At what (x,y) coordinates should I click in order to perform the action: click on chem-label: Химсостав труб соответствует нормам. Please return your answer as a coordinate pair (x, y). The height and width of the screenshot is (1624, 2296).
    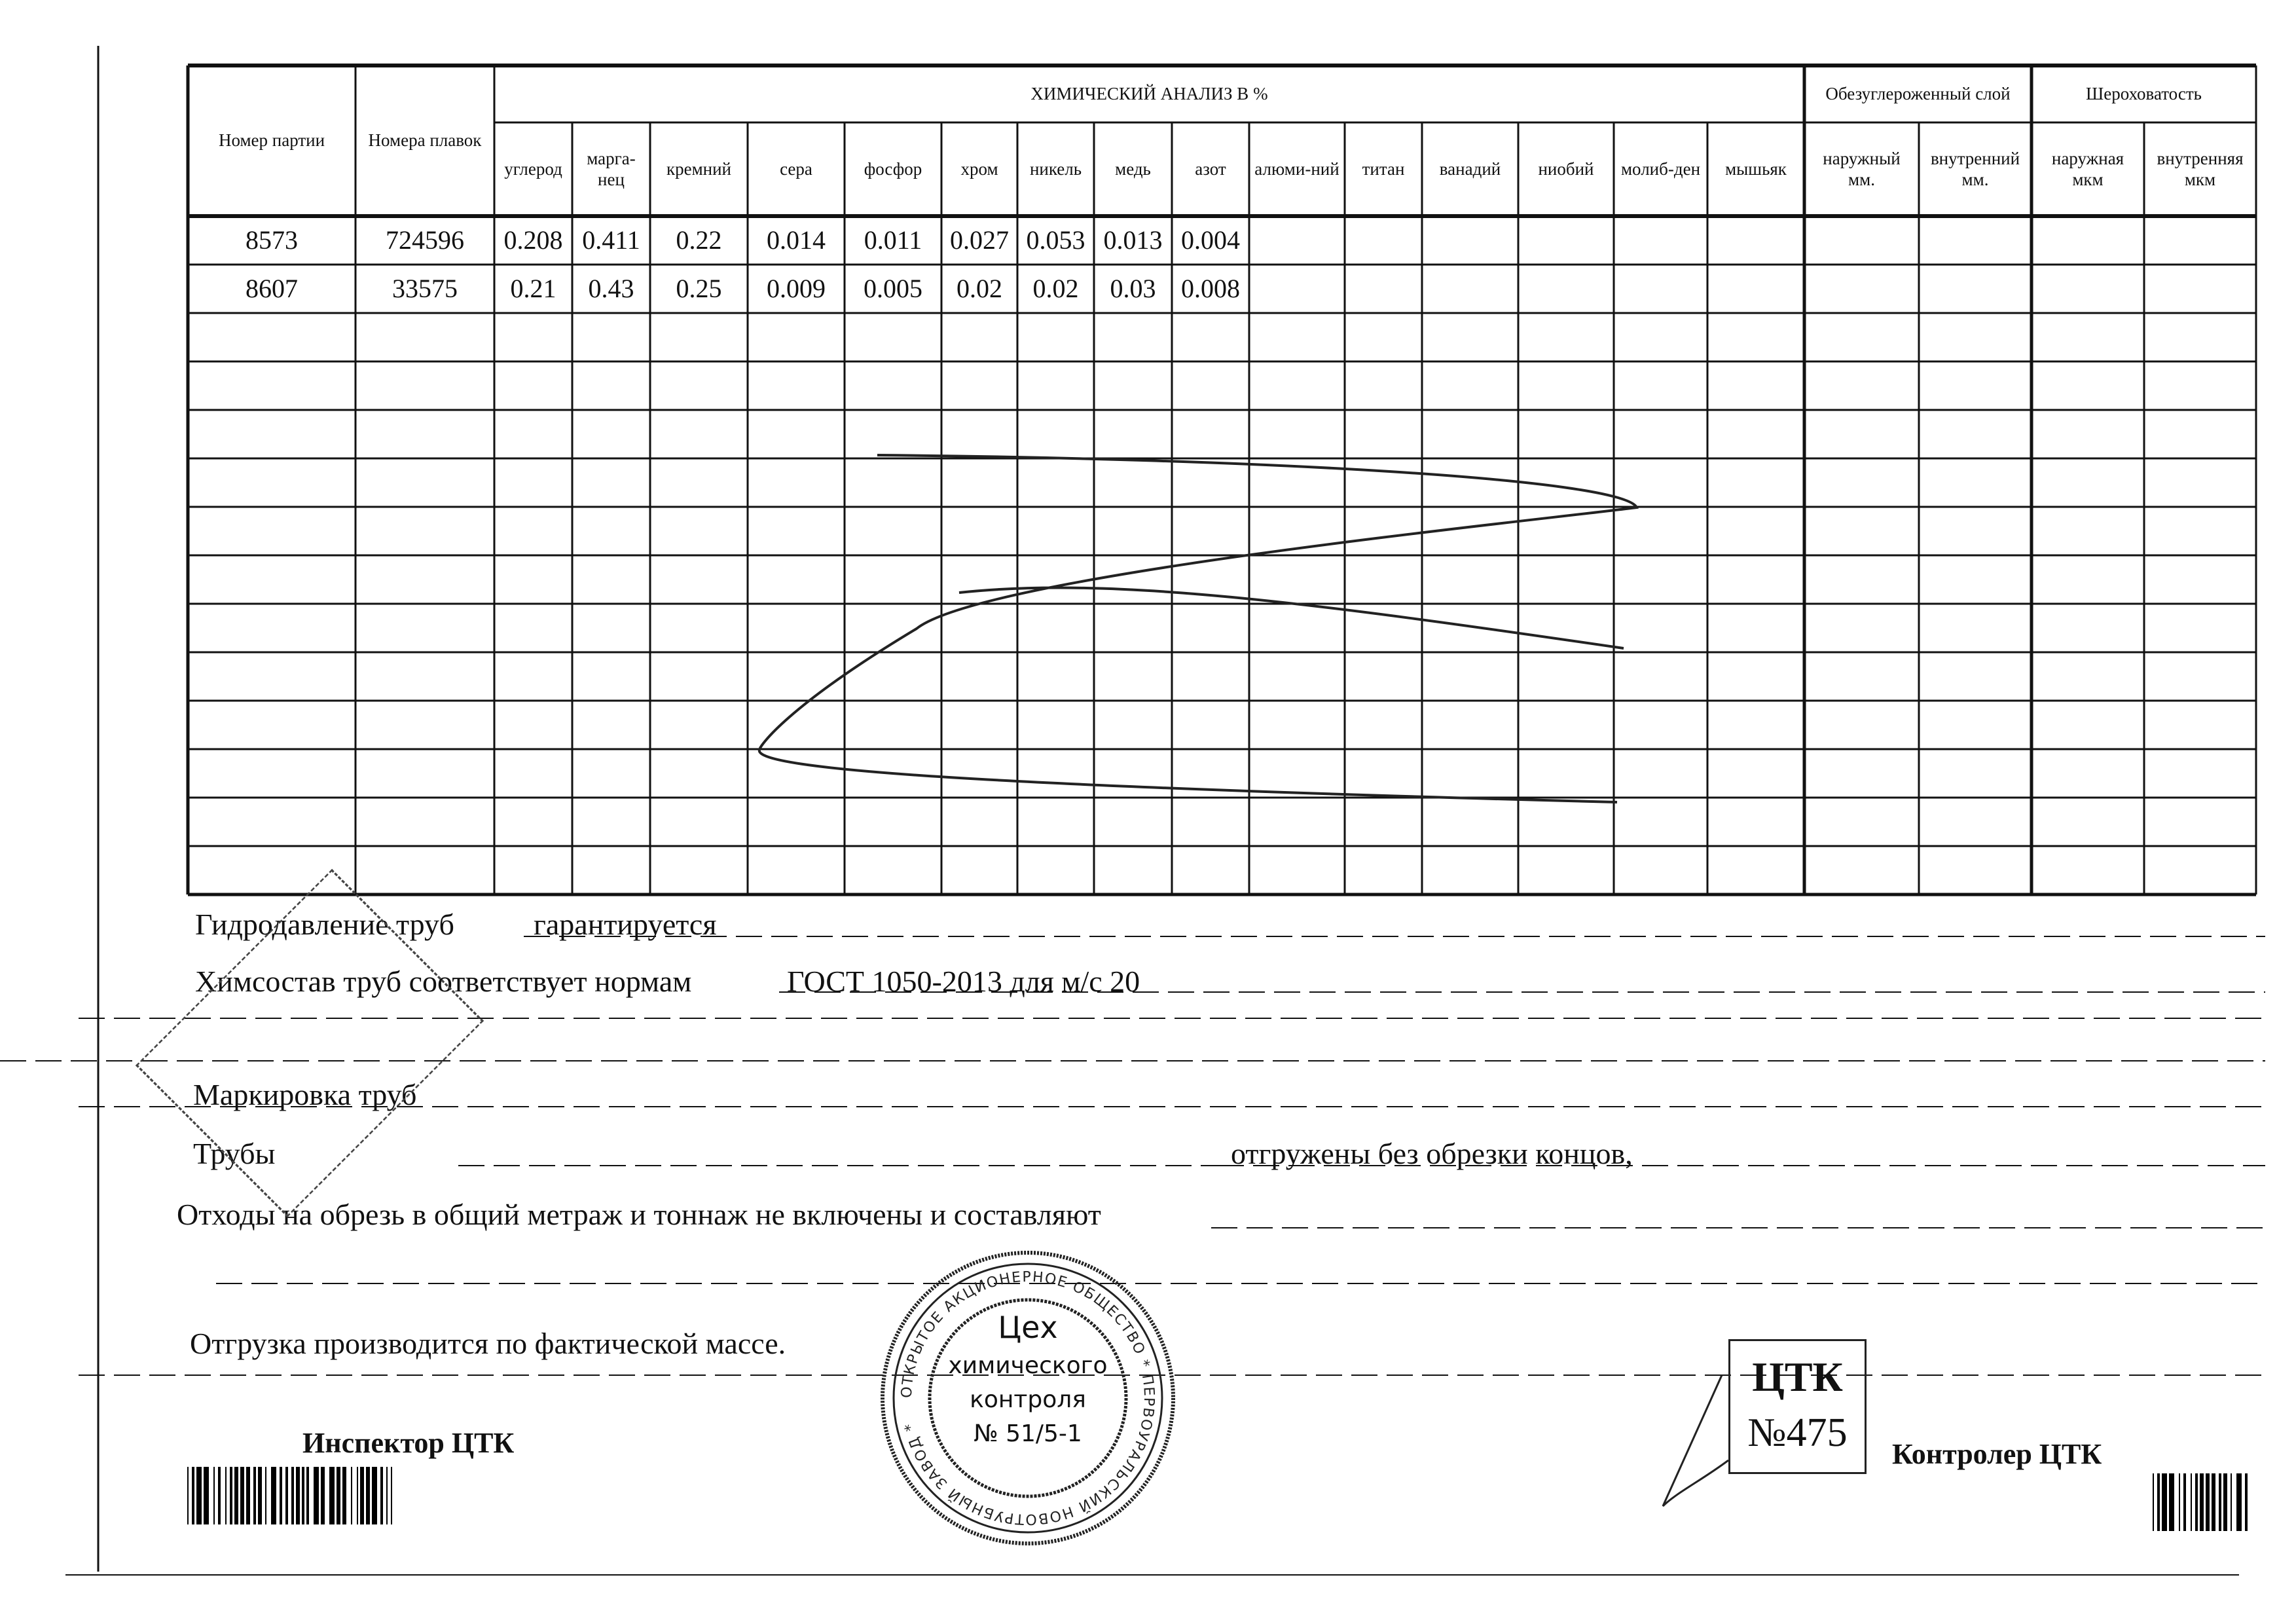
    Looking at the image, I should click on (443, 981).